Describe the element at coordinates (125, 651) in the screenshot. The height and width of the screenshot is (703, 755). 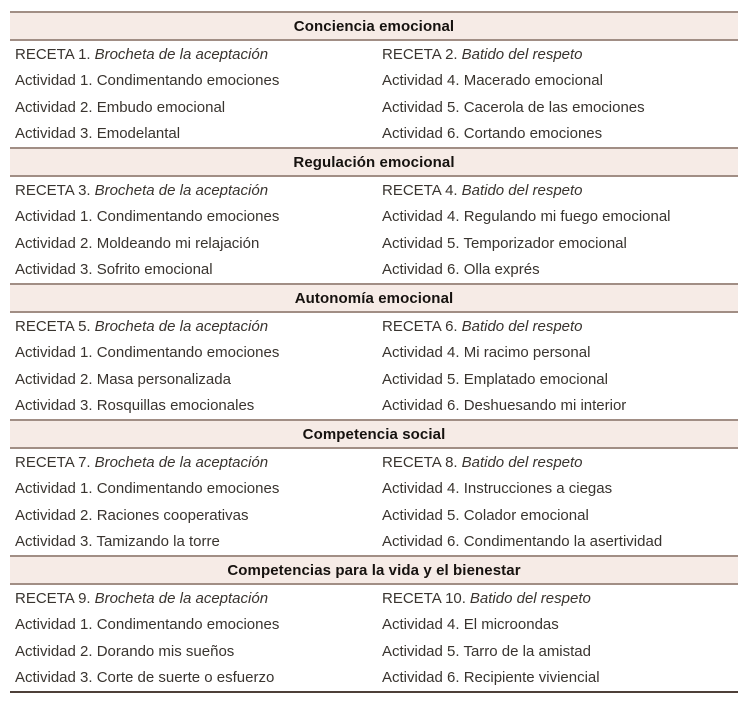
I see `activity-cell: Actividad 2. Dorando mis sueños` at that location.